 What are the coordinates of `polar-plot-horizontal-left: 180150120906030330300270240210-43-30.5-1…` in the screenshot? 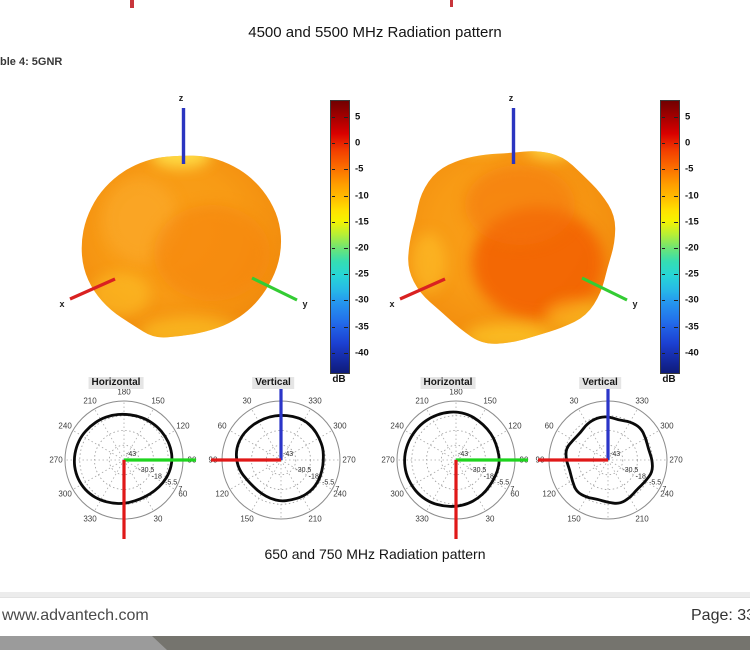 It's located at (123, 463).